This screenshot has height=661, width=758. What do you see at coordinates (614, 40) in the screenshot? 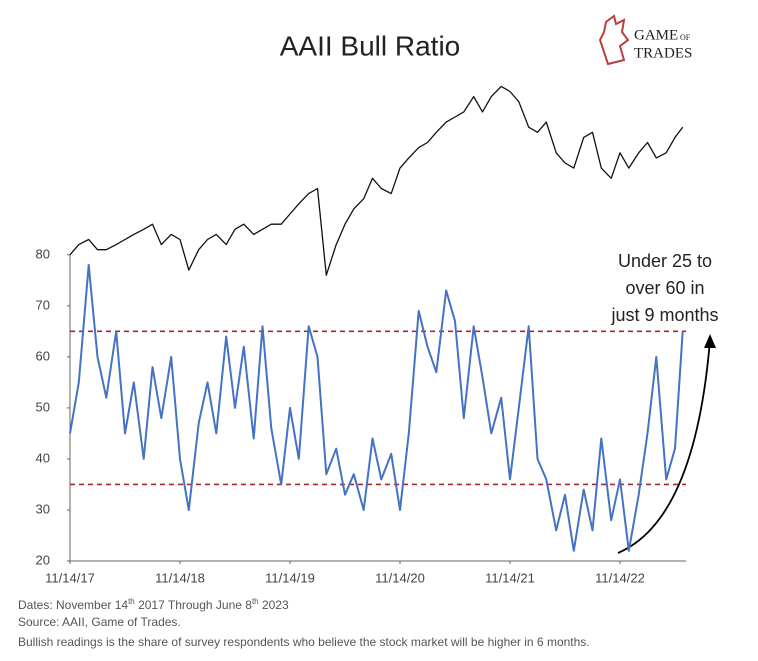
I see `logo-icon` at bounding box center [614, 40].